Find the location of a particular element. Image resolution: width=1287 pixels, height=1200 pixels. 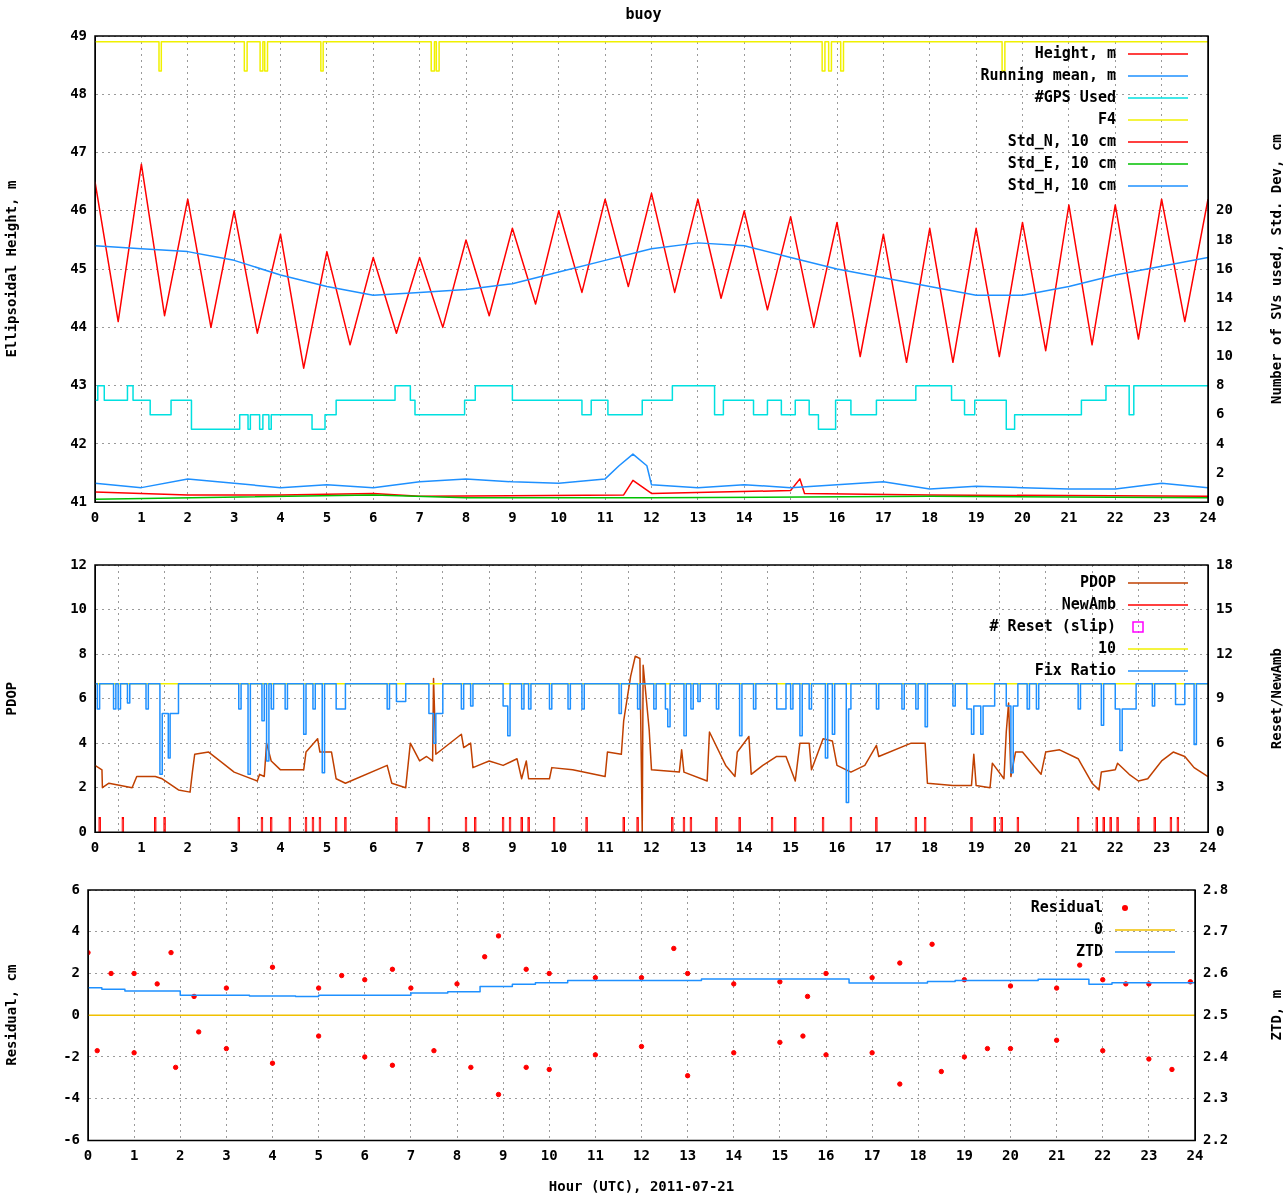

legend-label: Std_E, 10 cm is located at coordinates (1061, 162).